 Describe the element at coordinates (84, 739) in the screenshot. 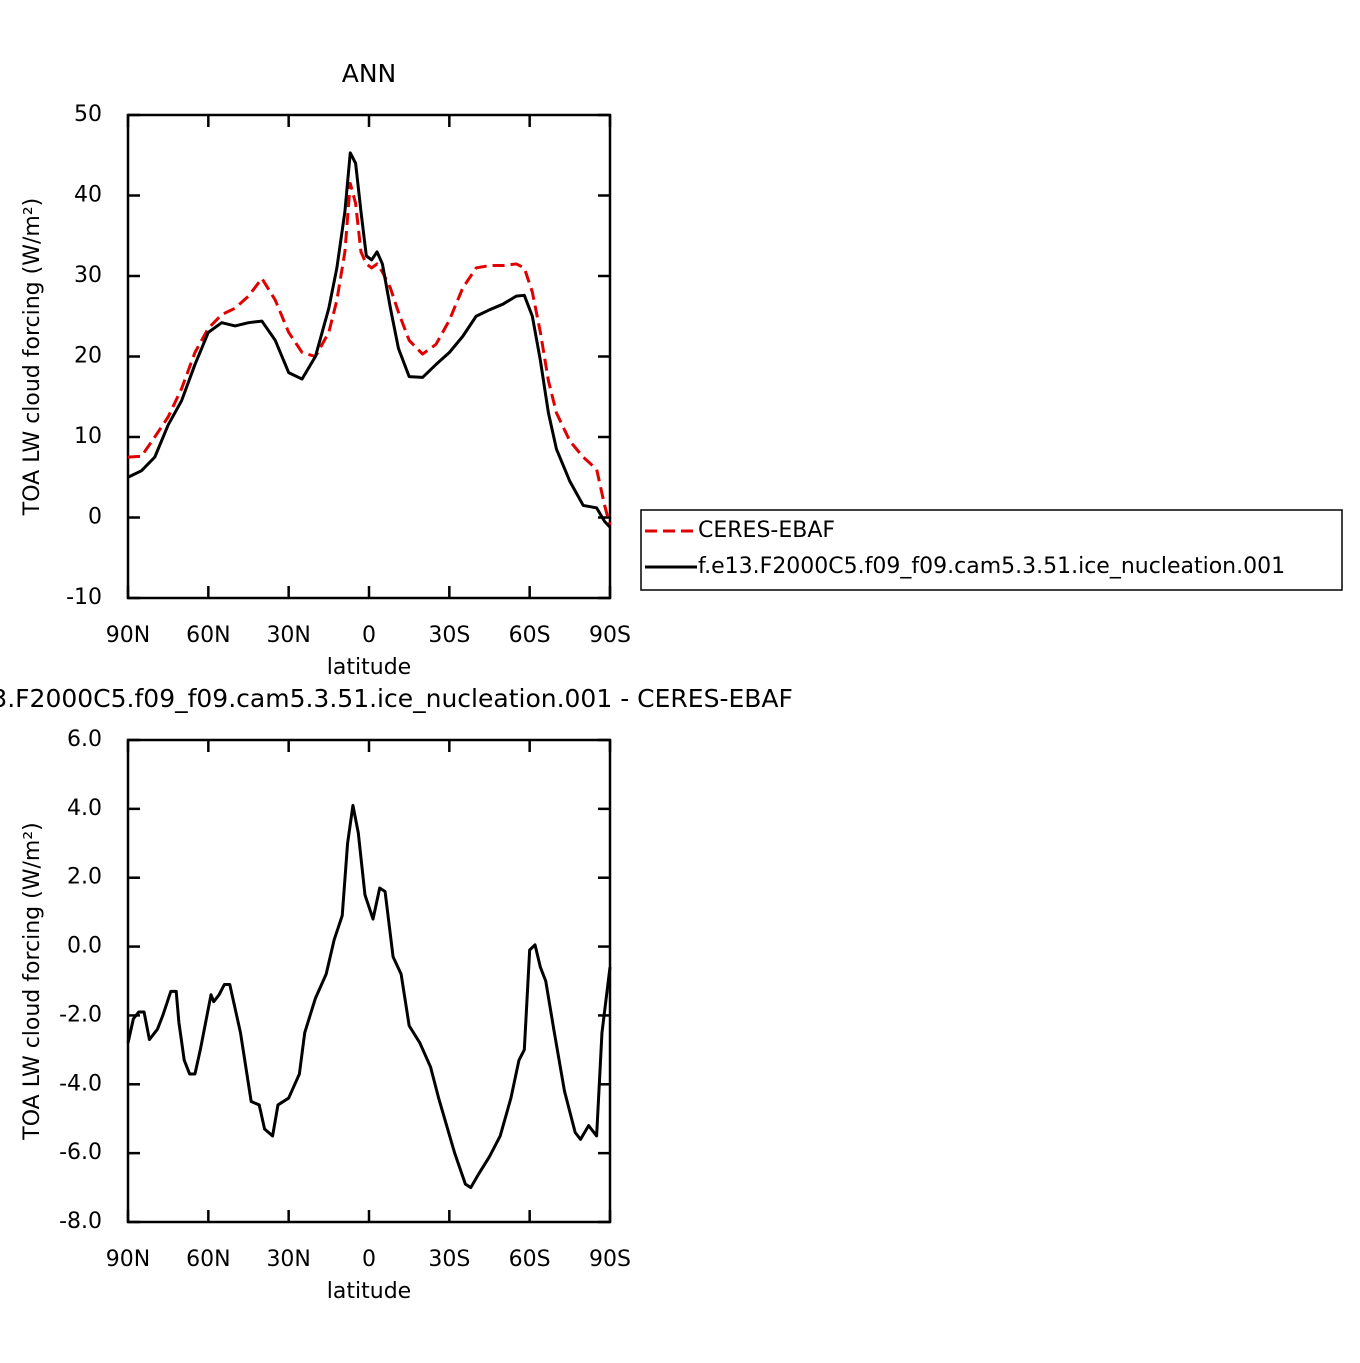

I see `y-tick-label: 6.0` at that location.